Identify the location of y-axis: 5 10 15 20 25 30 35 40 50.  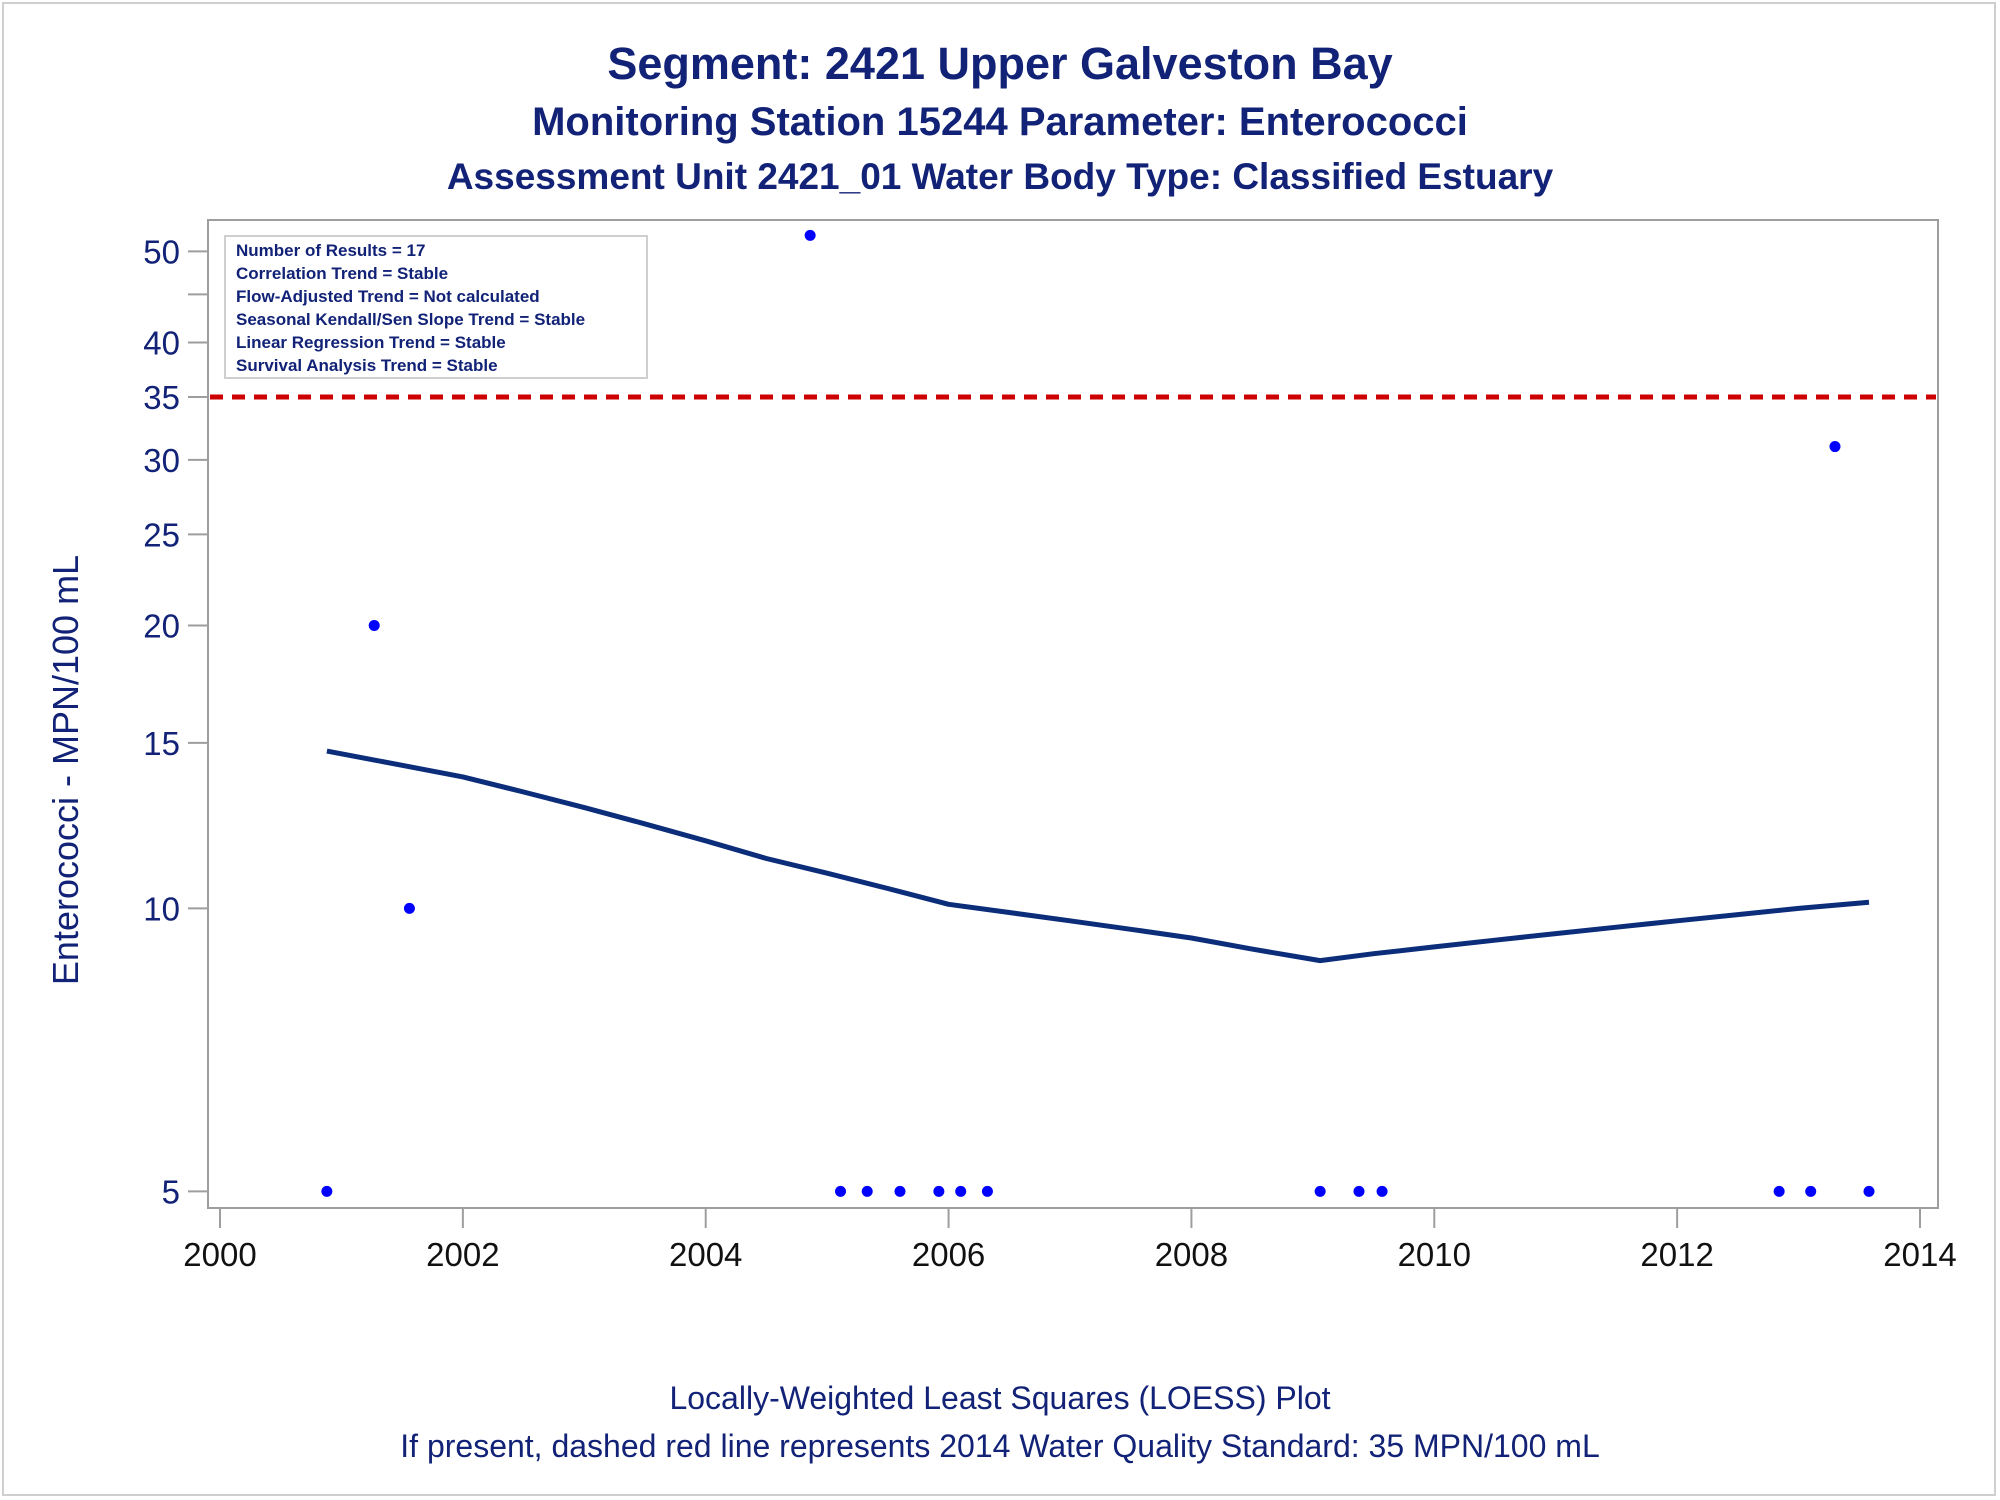
(176, 715).